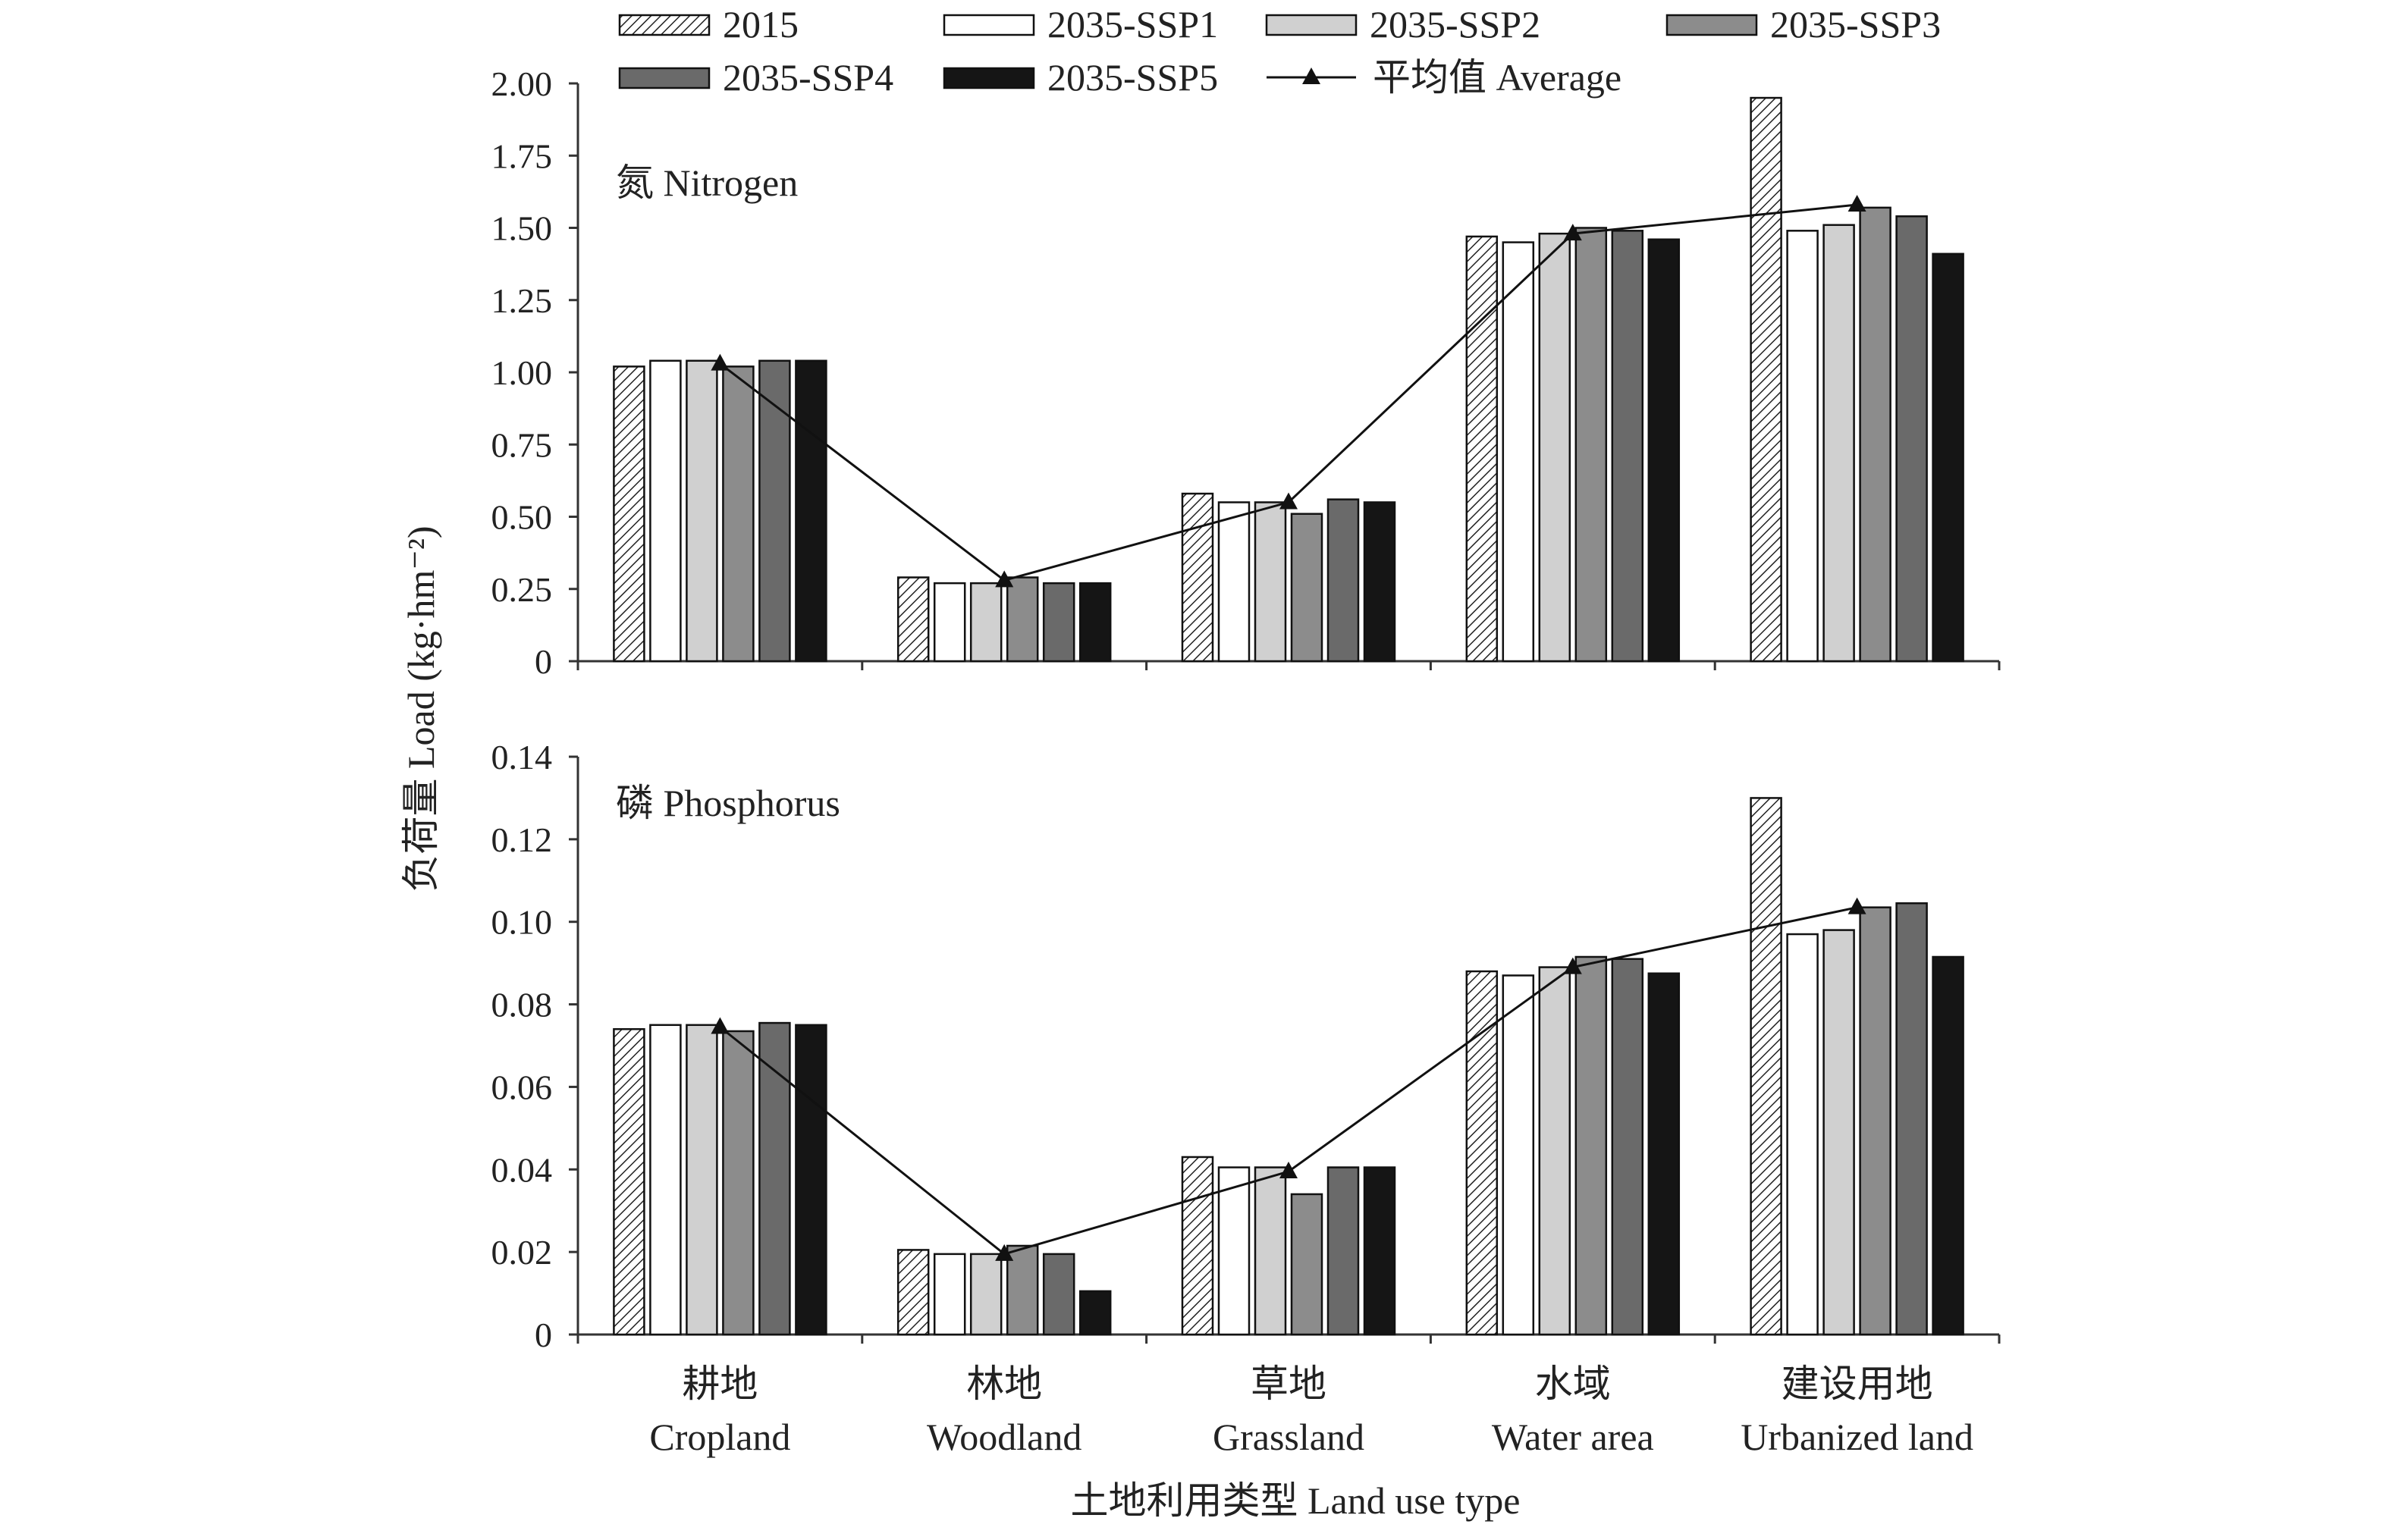  I want to click on legend-label: 2035-SSP1, so click(1132, 24).